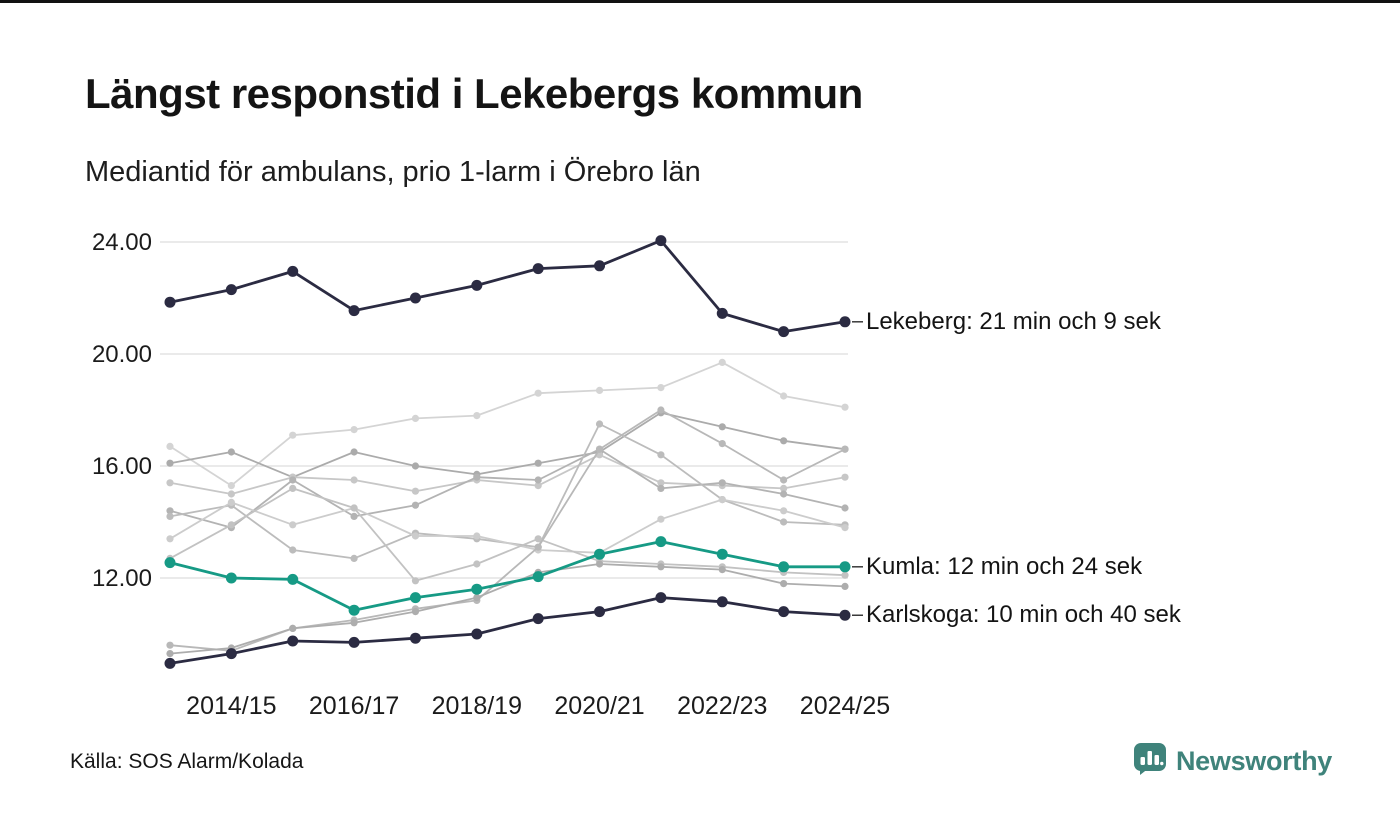  What do you see at coordinates (1013, 321) in the screenshot?
I see `series-label-lekeberg: Lekeberg: 21 min och 9 sek` at bounding box center [1013, 321].